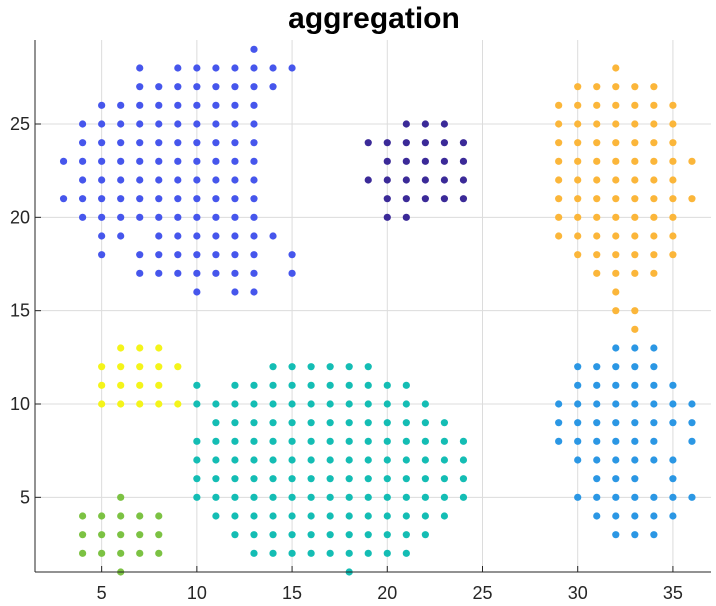 The width and height of the screenshot is (716, 606). Describe the element at coordinates (578, 593) in the screenshot. I see `x-tick-label: 30` at that location.